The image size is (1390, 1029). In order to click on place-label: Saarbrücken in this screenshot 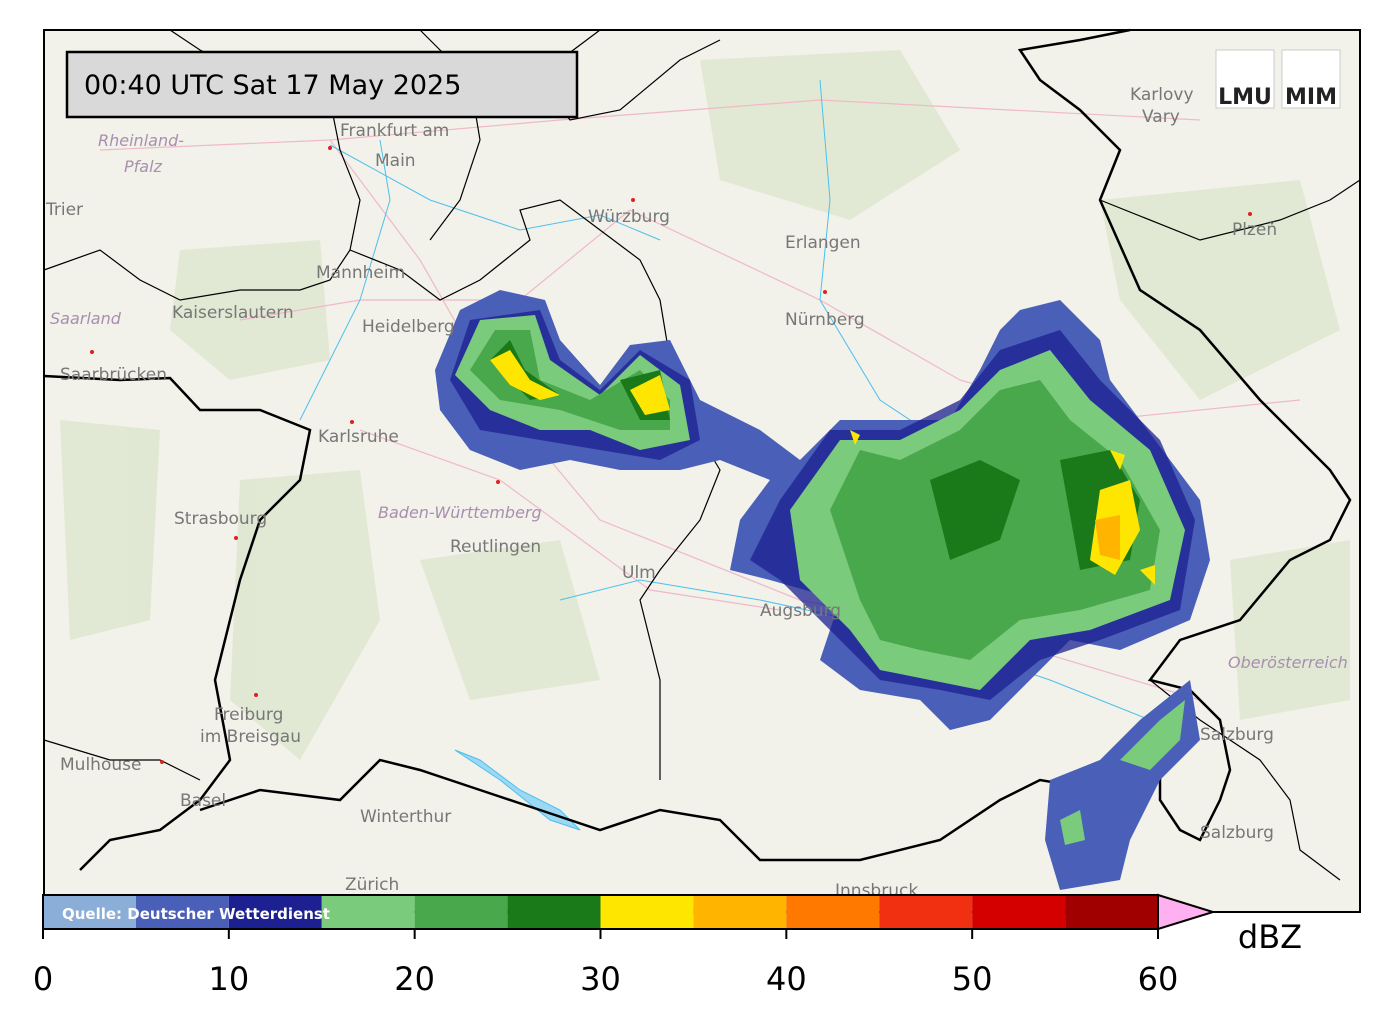, I will do `click(113, 375)`.